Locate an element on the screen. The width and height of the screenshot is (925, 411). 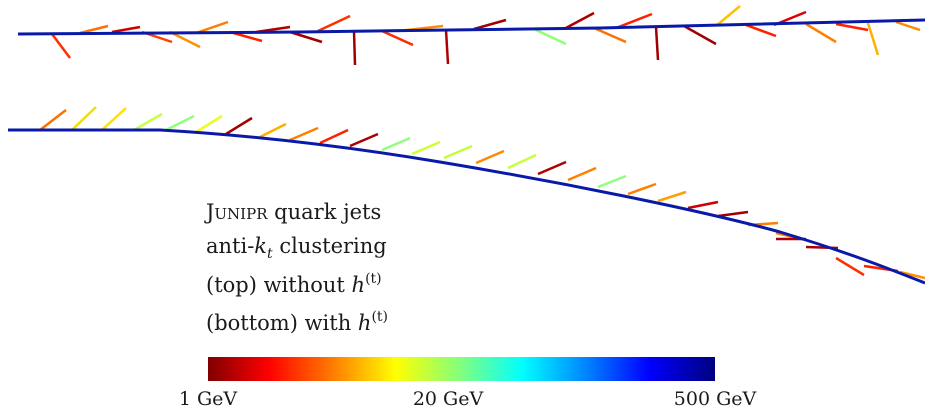
legend-anti: anti- is located at coordinates (230, 246).